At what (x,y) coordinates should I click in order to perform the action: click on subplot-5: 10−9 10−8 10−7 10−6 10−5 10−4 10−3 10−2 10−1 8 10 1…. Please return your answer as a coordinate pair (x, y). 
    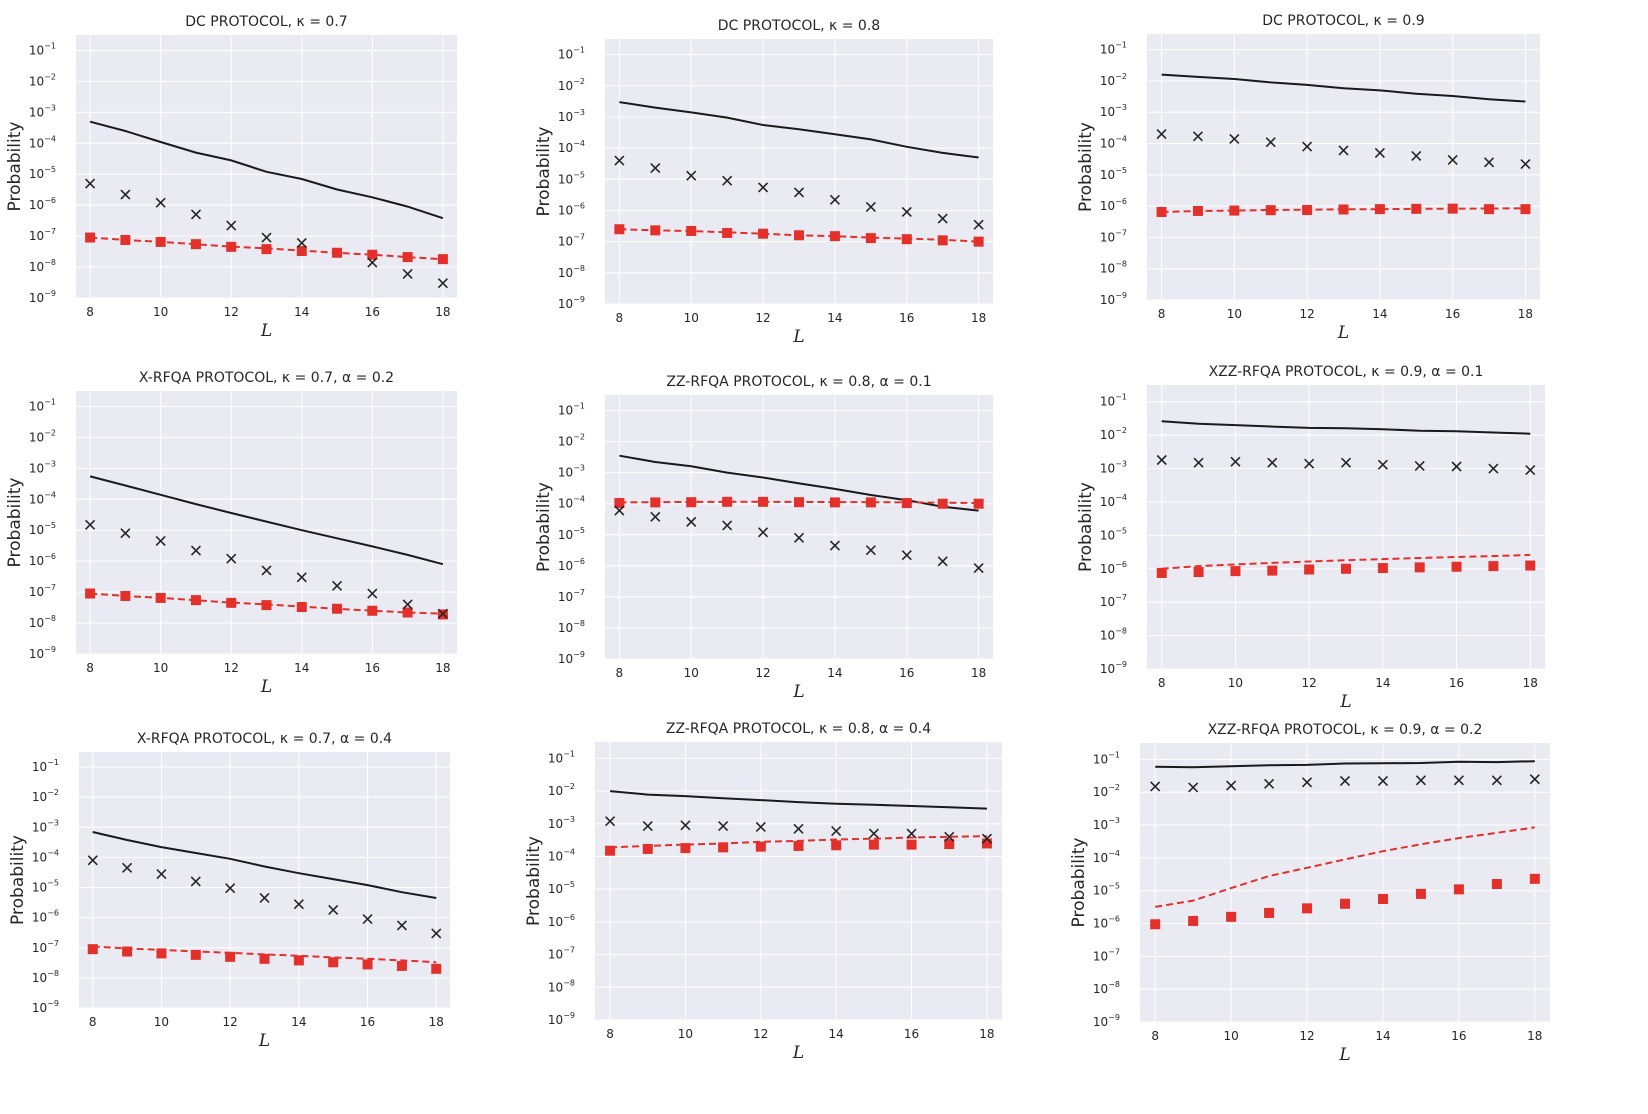
    Looking at the image, I should click on (763, 538).